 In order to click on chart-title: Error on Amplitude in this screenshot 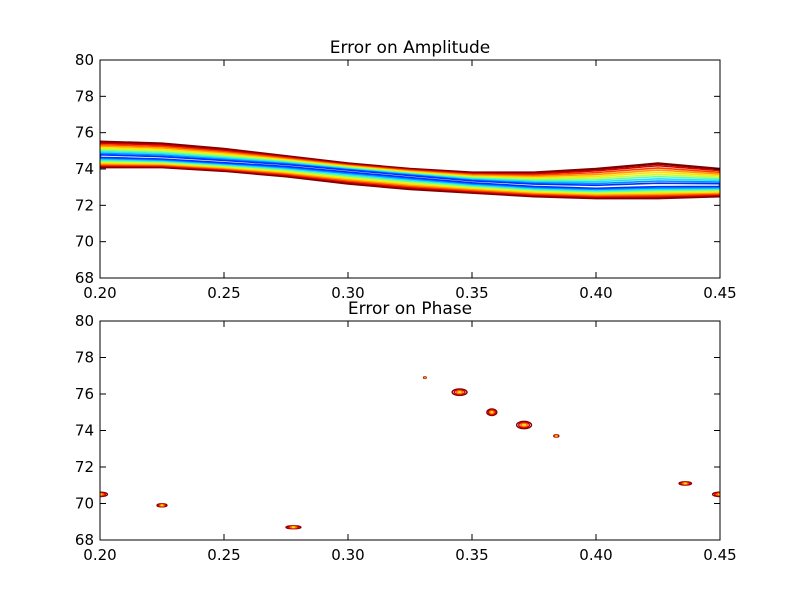, I will do `click(410, 48)`.